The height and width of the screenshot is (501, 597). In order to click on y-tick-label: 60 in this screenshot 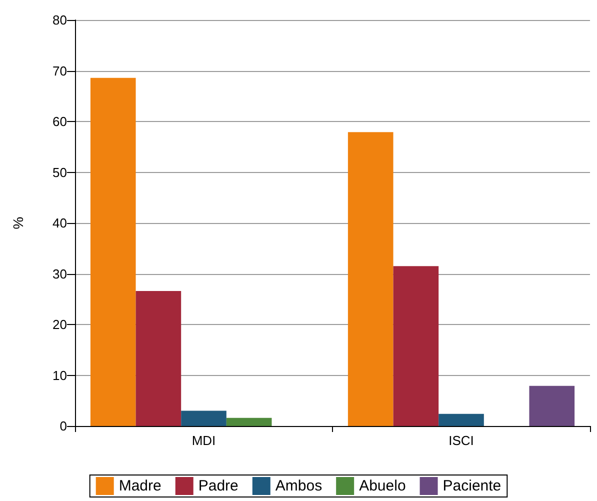, I will do `click(59, 121)`.